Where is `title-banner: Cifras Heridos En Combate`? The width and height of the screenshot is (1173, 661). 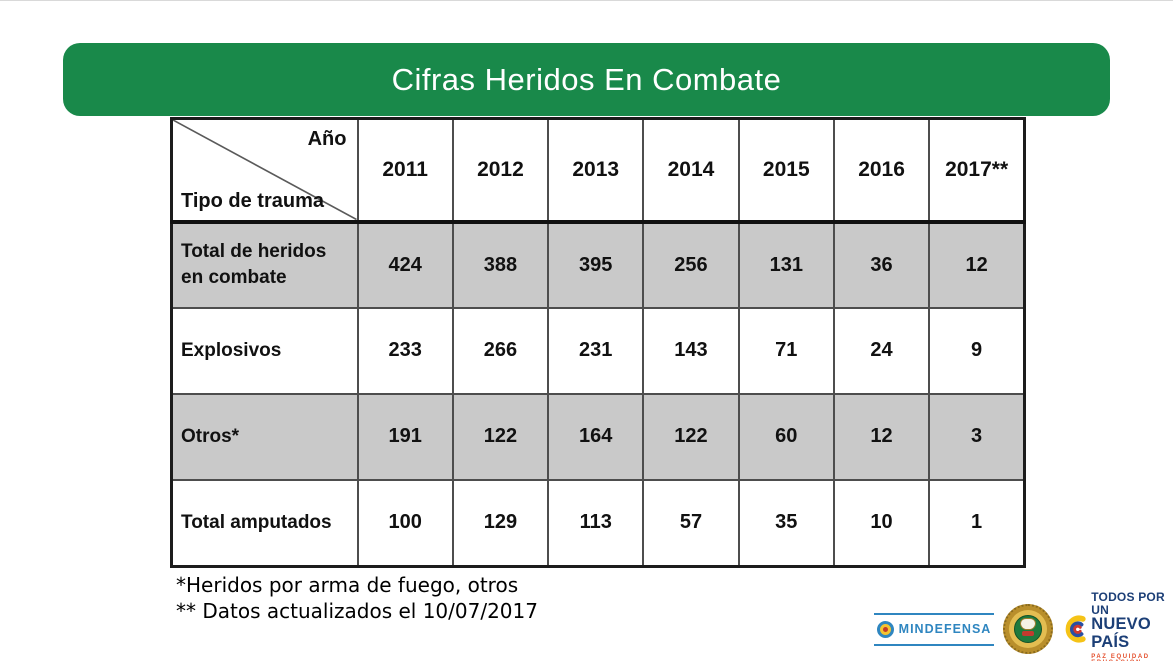 title-banner: Cifras Heridos En Combate is located at coordinates (586, 79).